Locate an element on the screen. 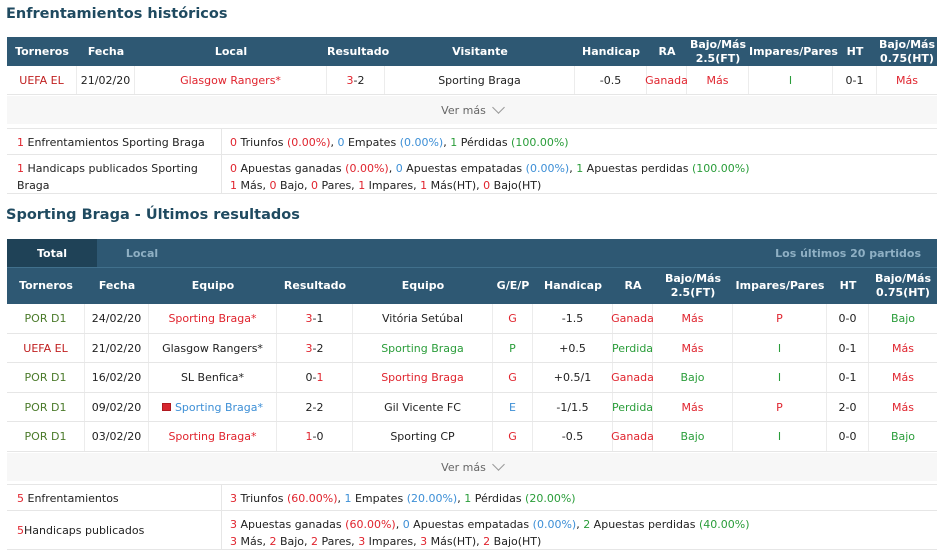 The image size is (946, 560). summary-label-text: Handicaps publicados is located at coordinates (84, 530).